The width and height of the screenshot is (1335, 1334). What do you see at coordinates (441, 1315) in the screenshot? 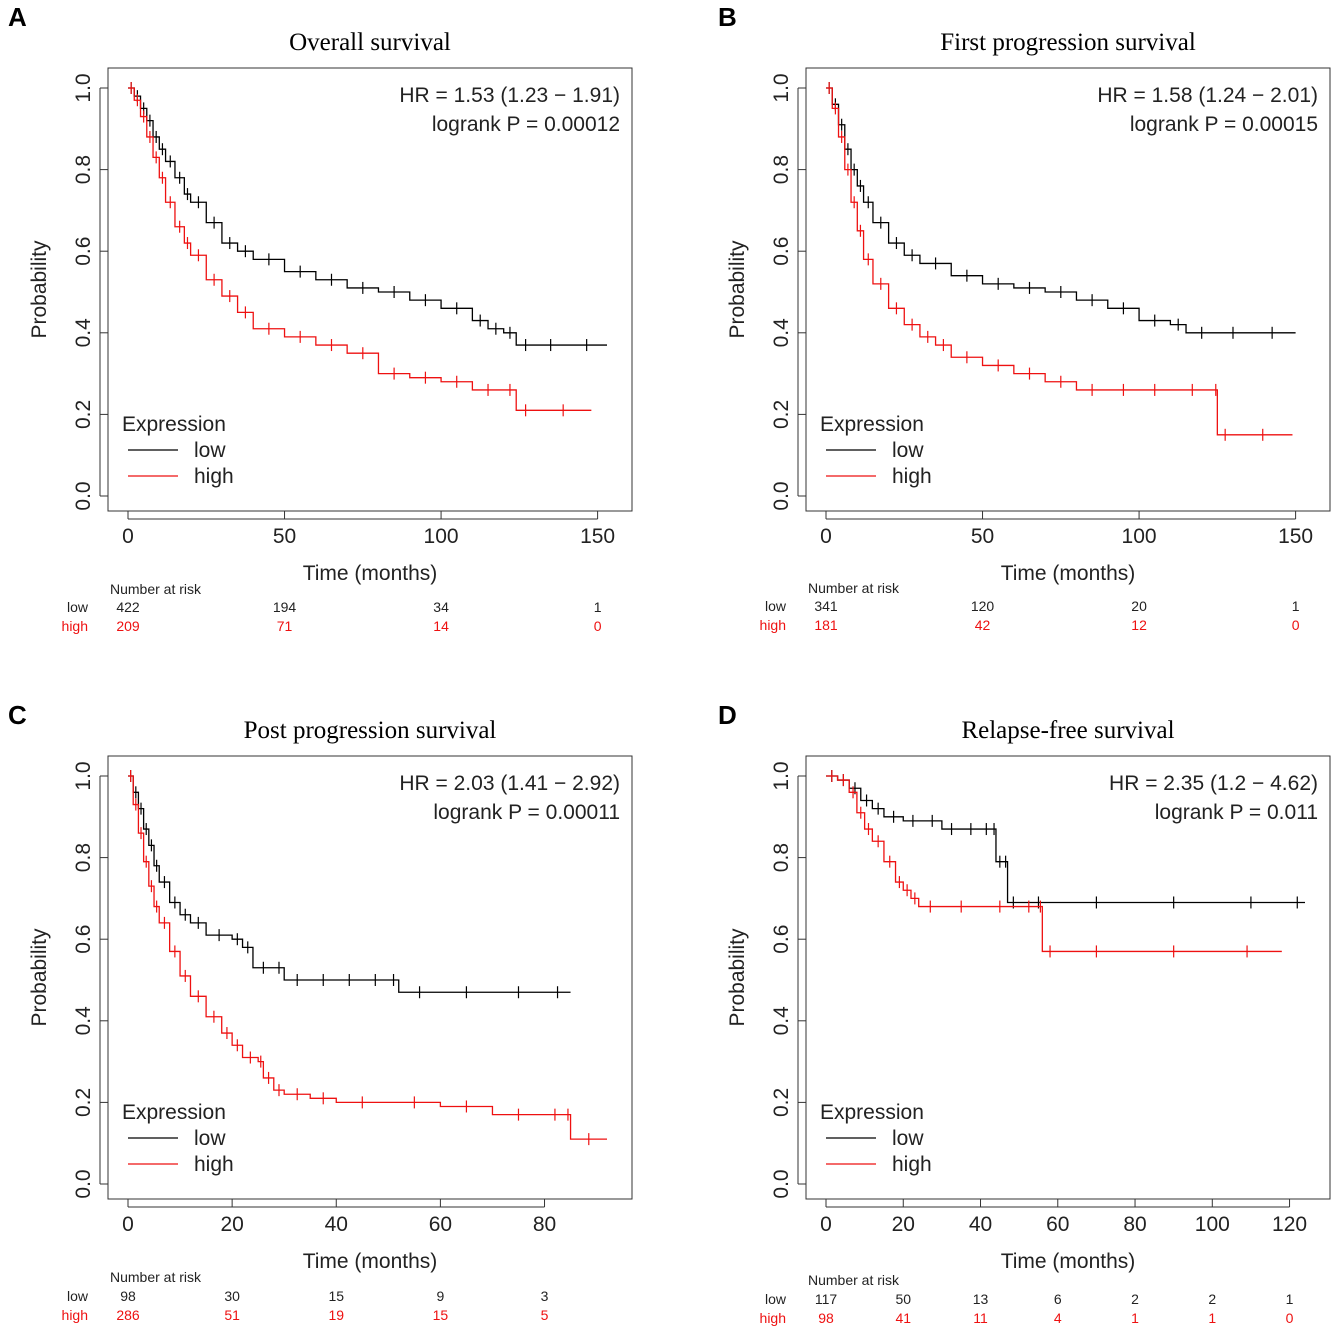
I see `risk-count-high: 15` at bounding box center [441, 1315].